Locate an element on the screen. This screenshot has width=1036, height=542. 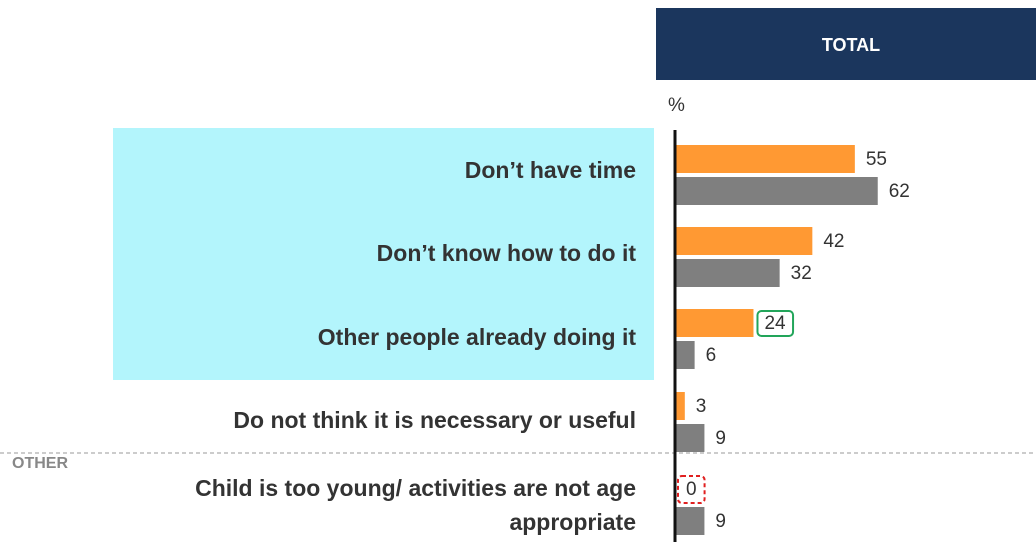
header: TOTAL is located at coordinates (851, 45).